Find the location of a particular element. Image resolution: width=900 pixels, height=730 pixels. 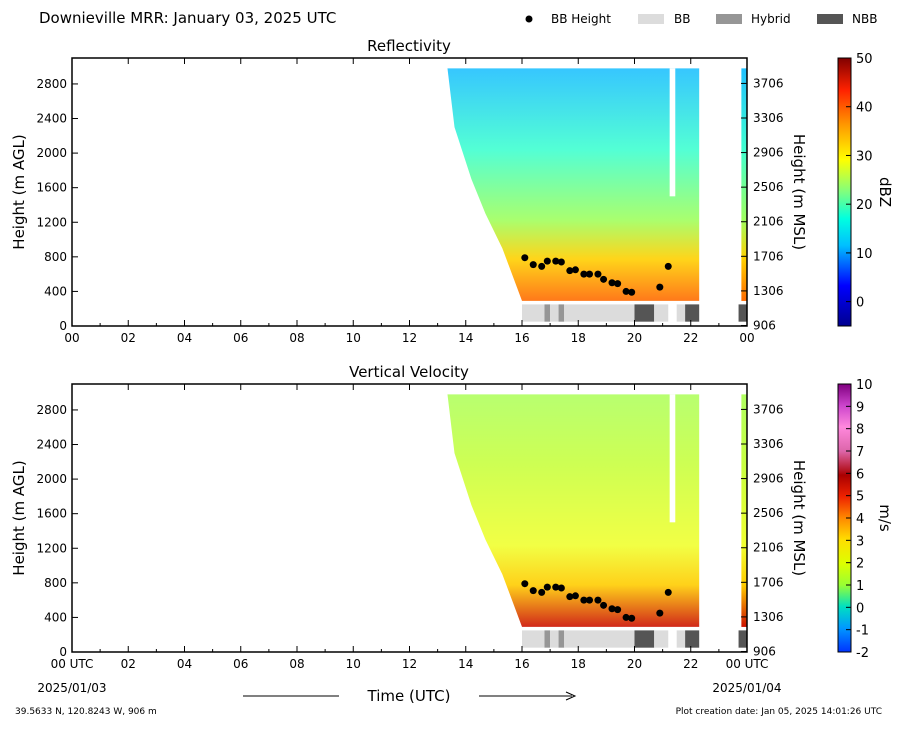

colorbar-tick-label: 20 is located at coordinates (864, 205).